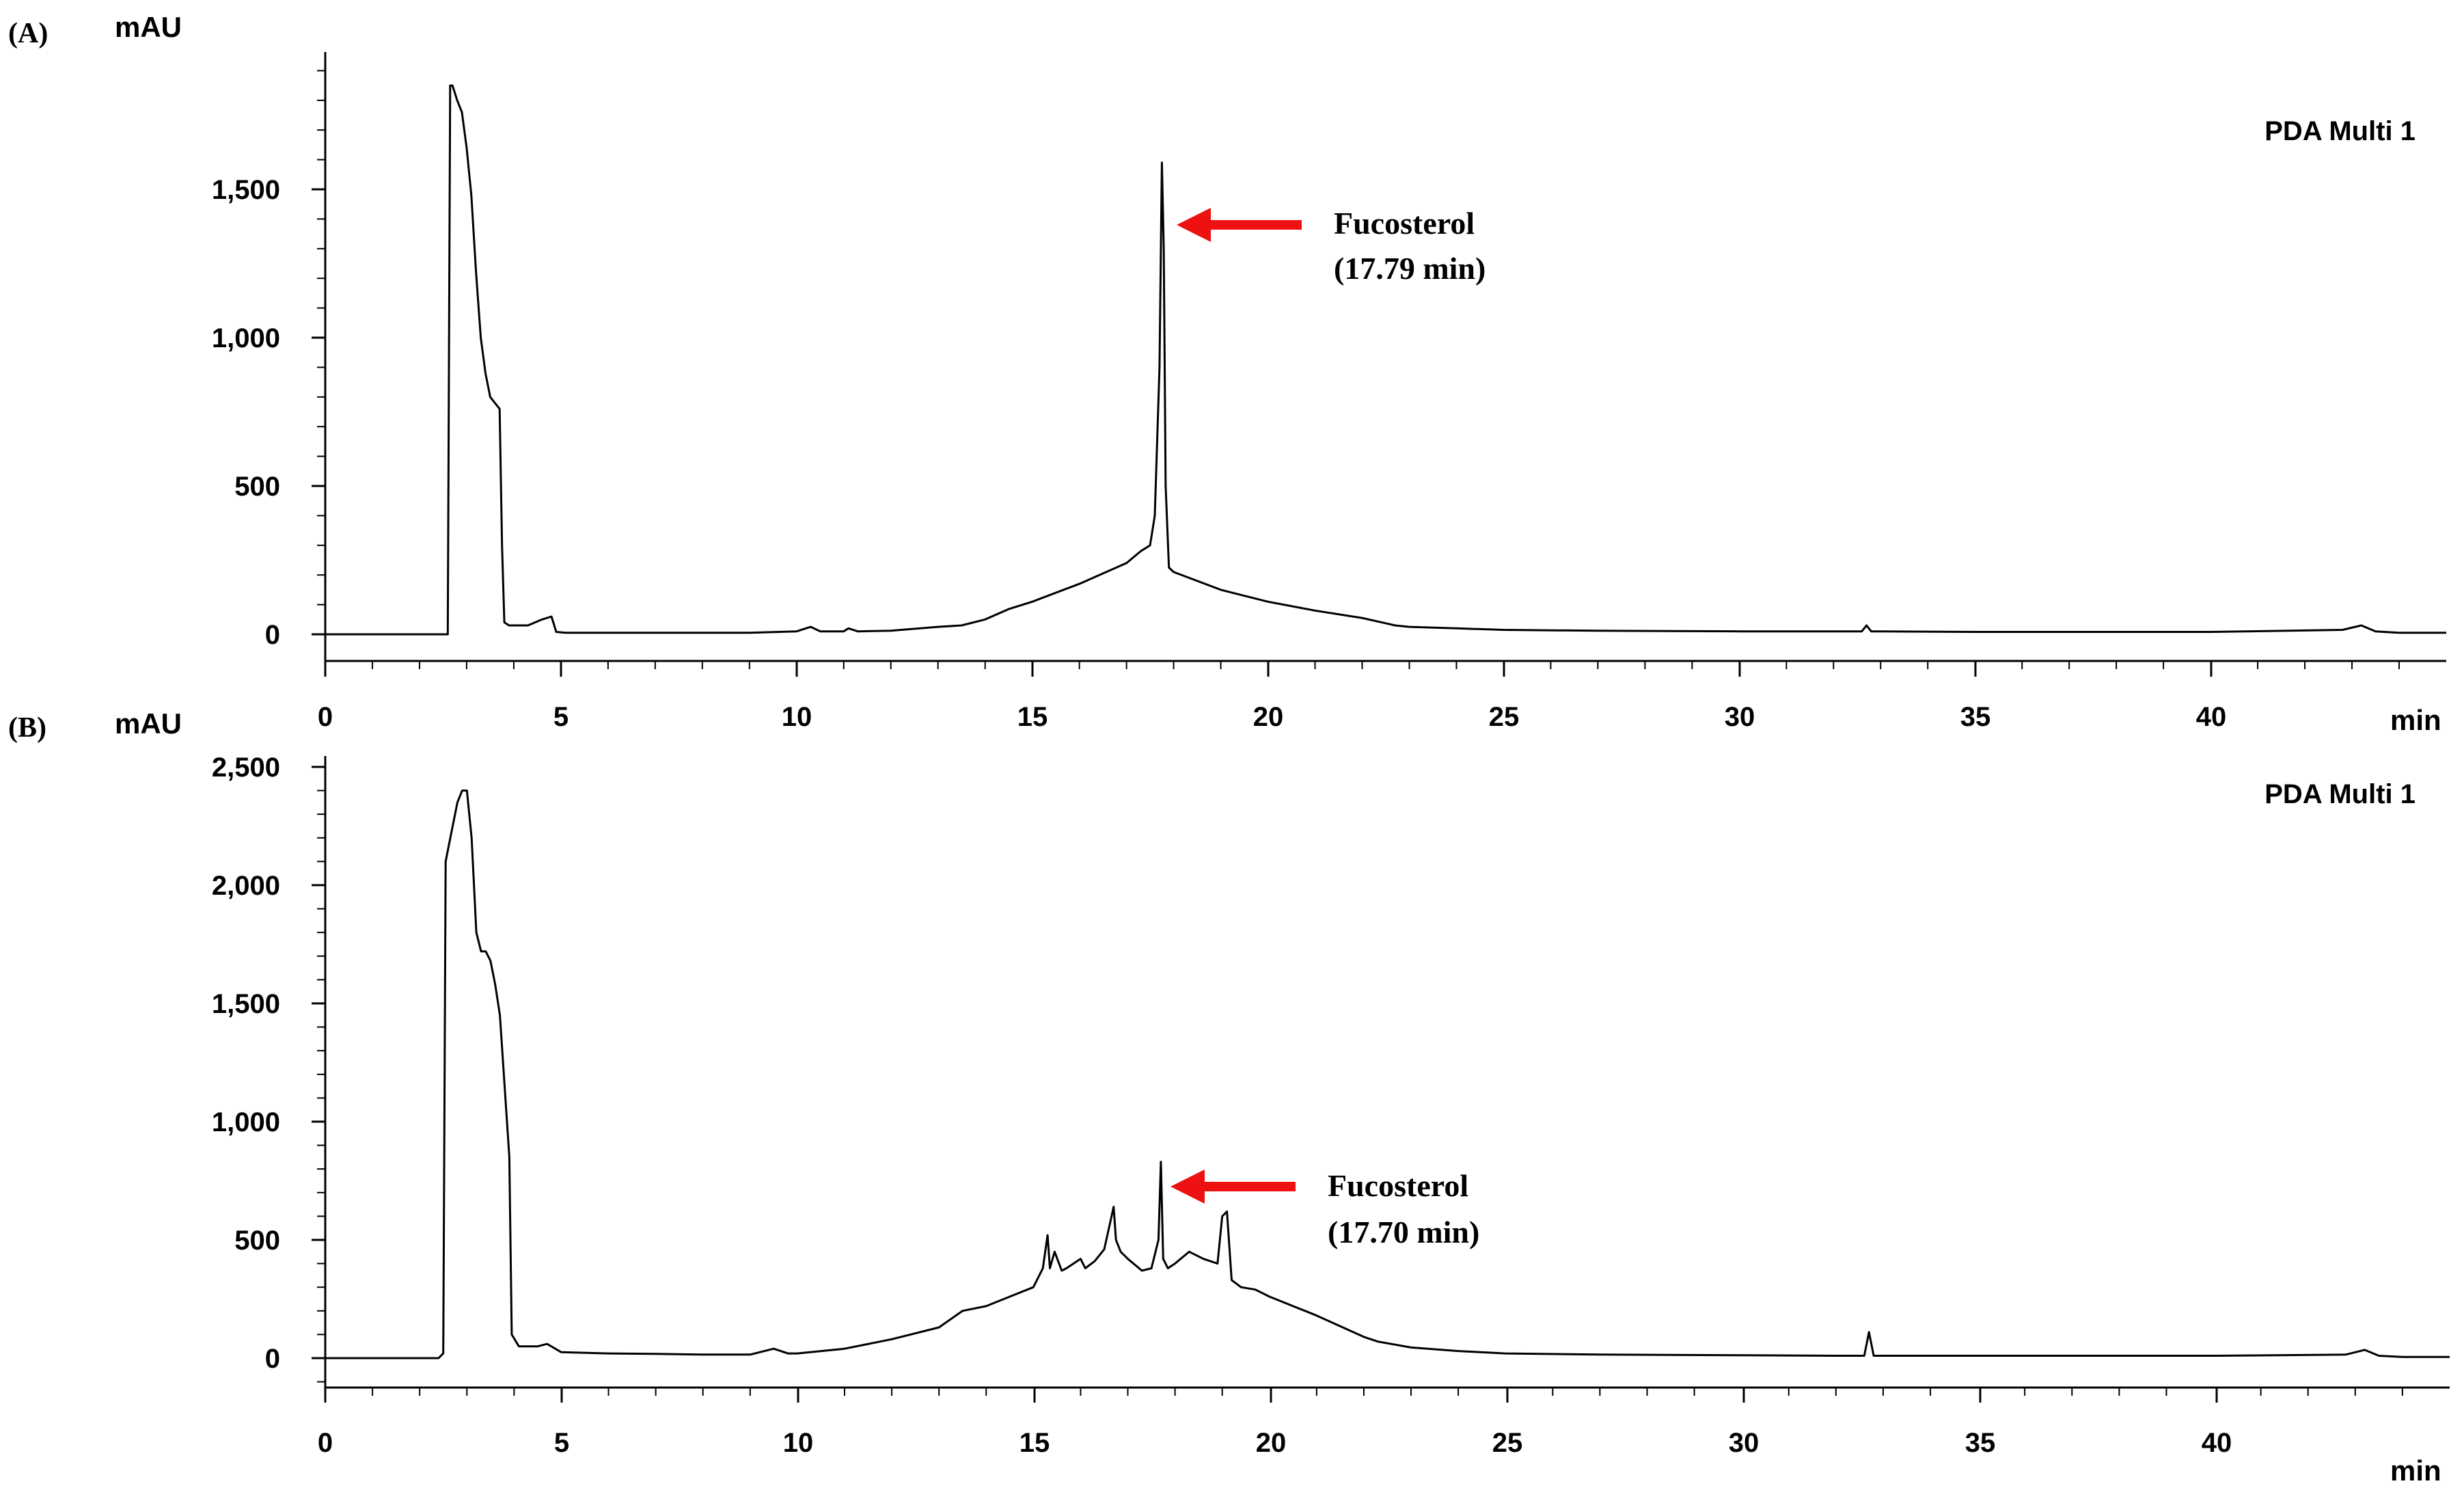 This screenshot has height=1501, width=2464. I want to click on panel-b-y-minor-ticks, so click(321, 1086).